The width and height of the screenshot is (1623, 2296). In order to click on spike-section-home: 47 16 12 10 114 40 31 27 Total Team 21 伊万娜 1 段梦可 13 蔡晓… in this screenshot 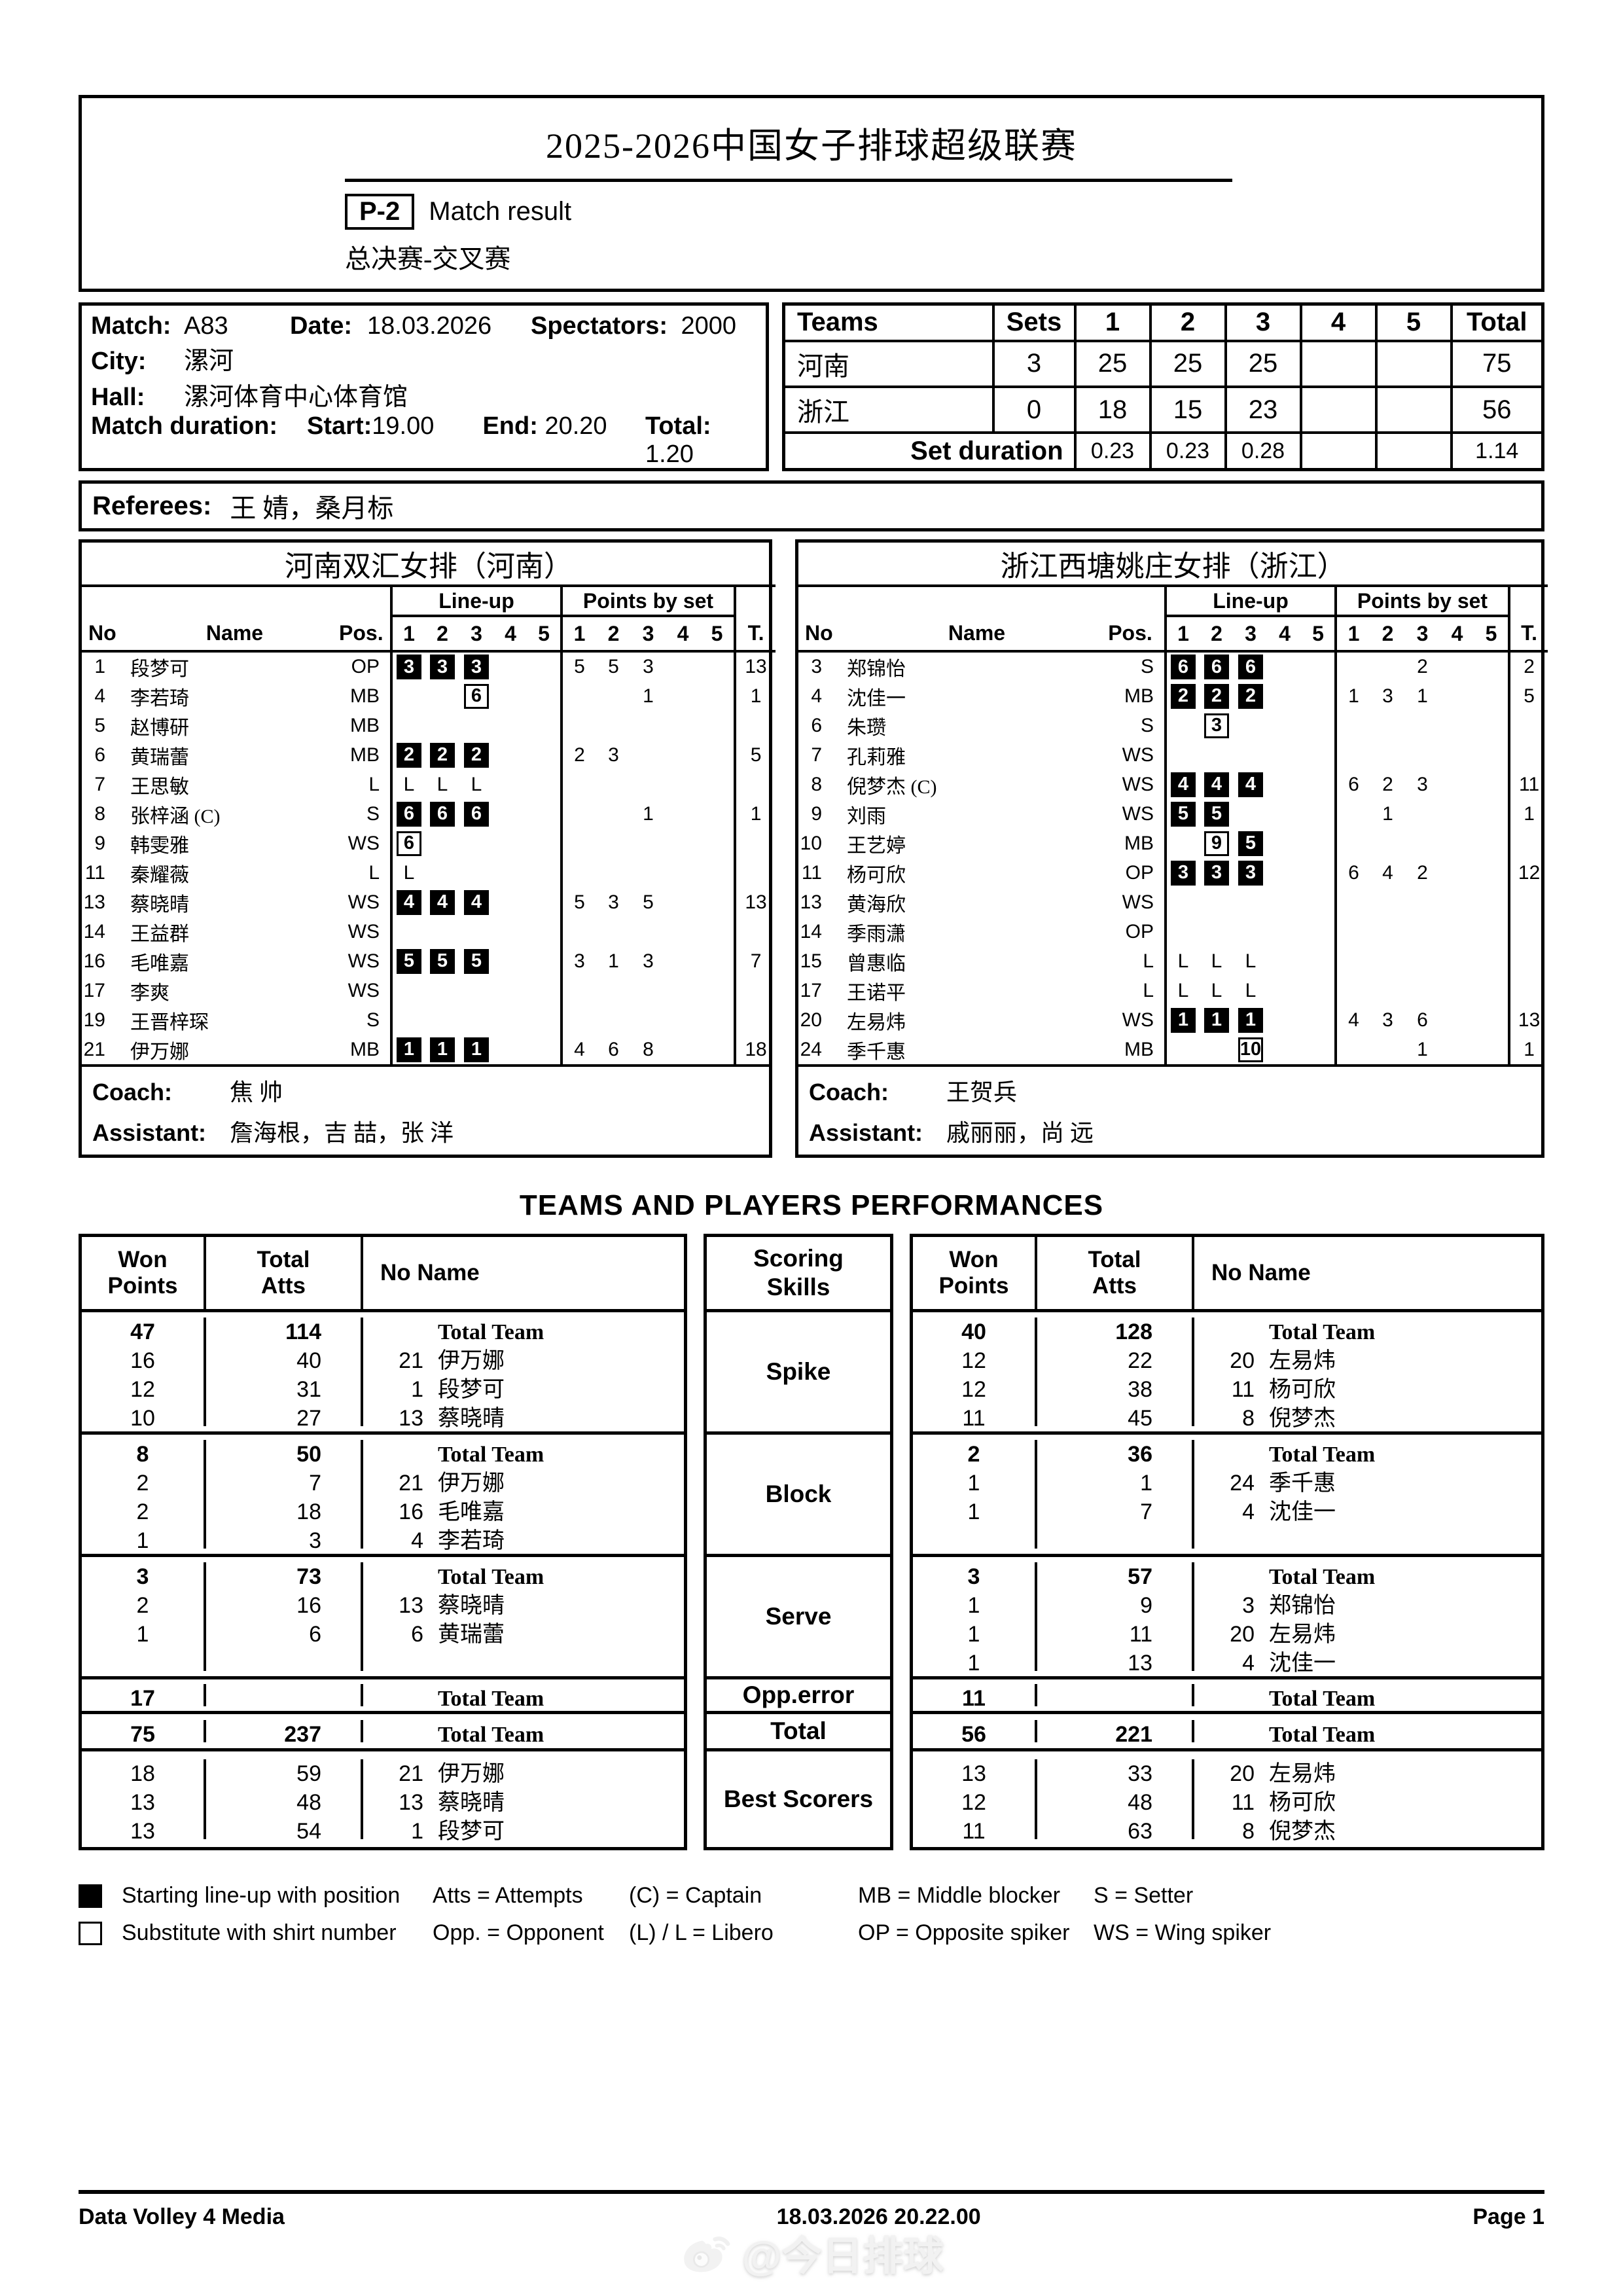, I will do `click(383, 1372)`.